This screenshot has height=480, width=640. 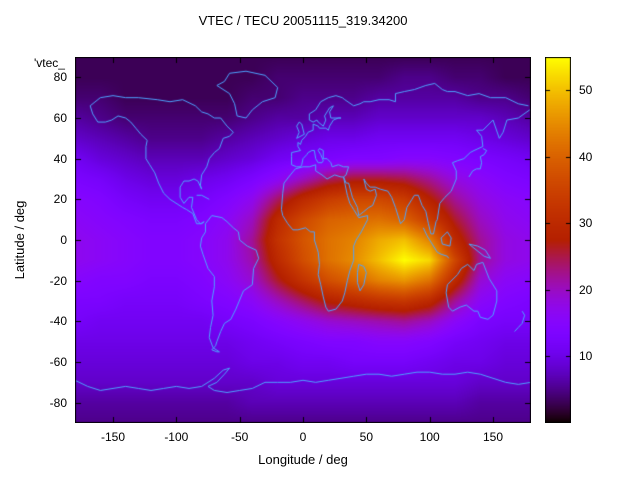 I want to click on y-tick-label: 60, so click(x=60, y=118).